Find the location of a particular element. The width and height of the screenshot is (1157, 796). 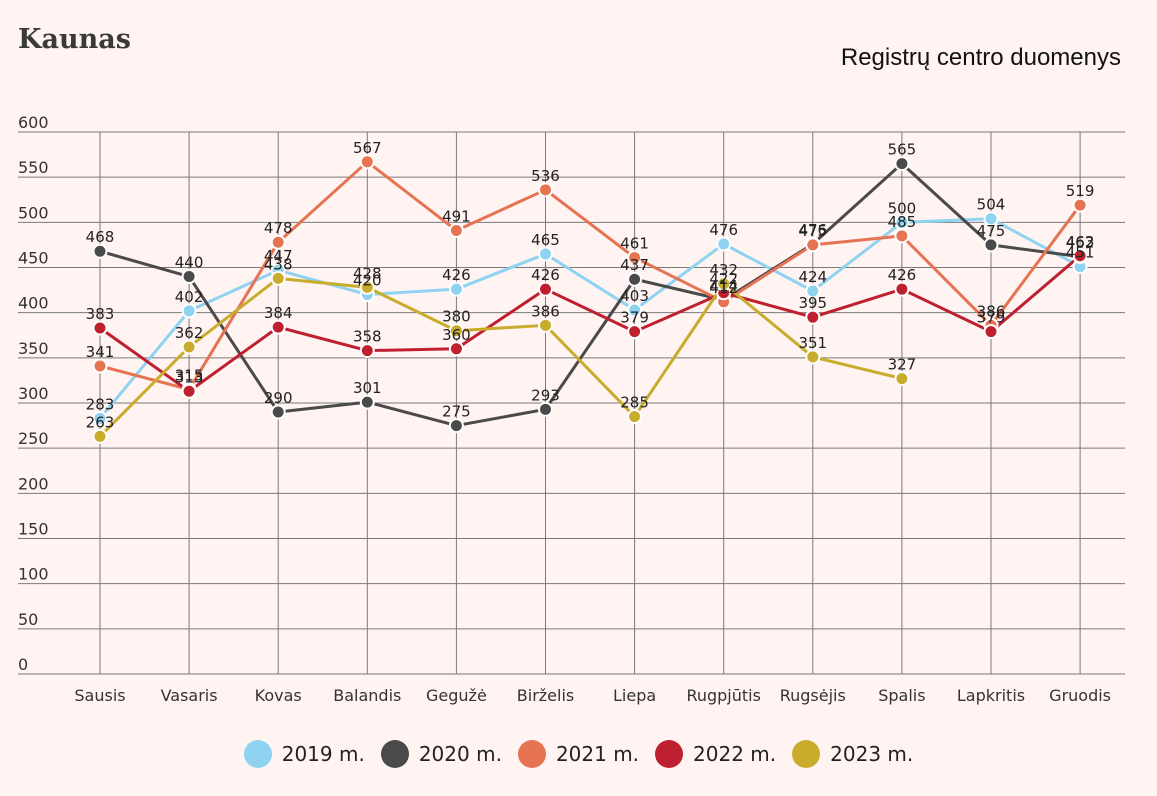

data-label: 428 is located at coordinates (367, 273).